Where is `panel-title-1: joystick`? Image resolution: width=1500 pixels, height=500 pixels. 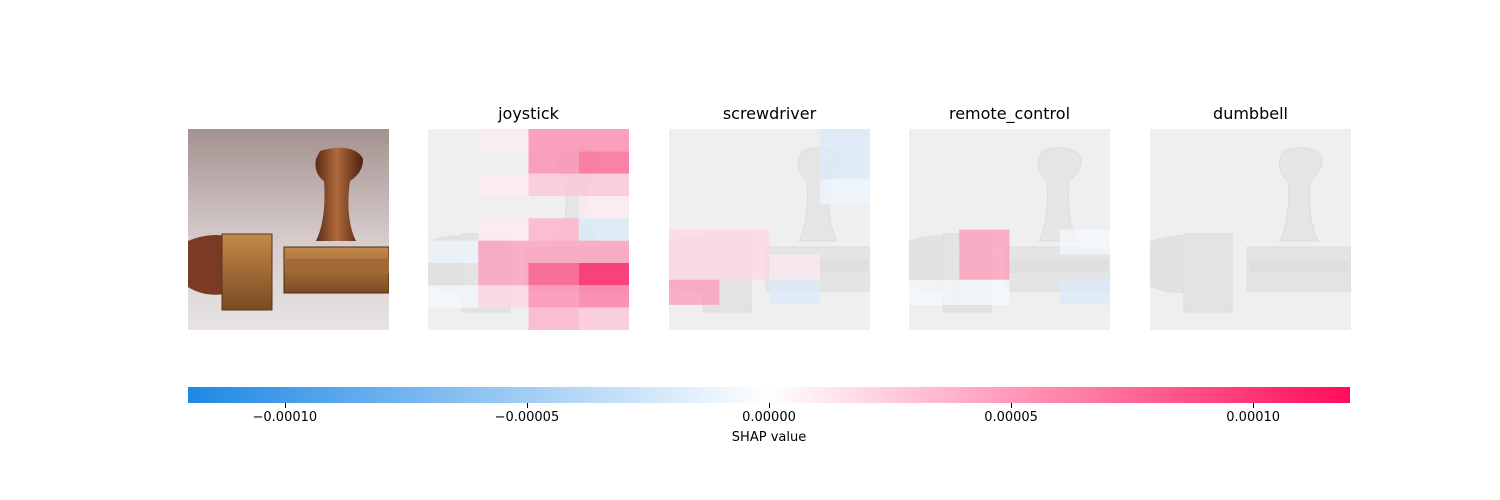
panel-title-1: joystick is located at coordinates (528, 113).